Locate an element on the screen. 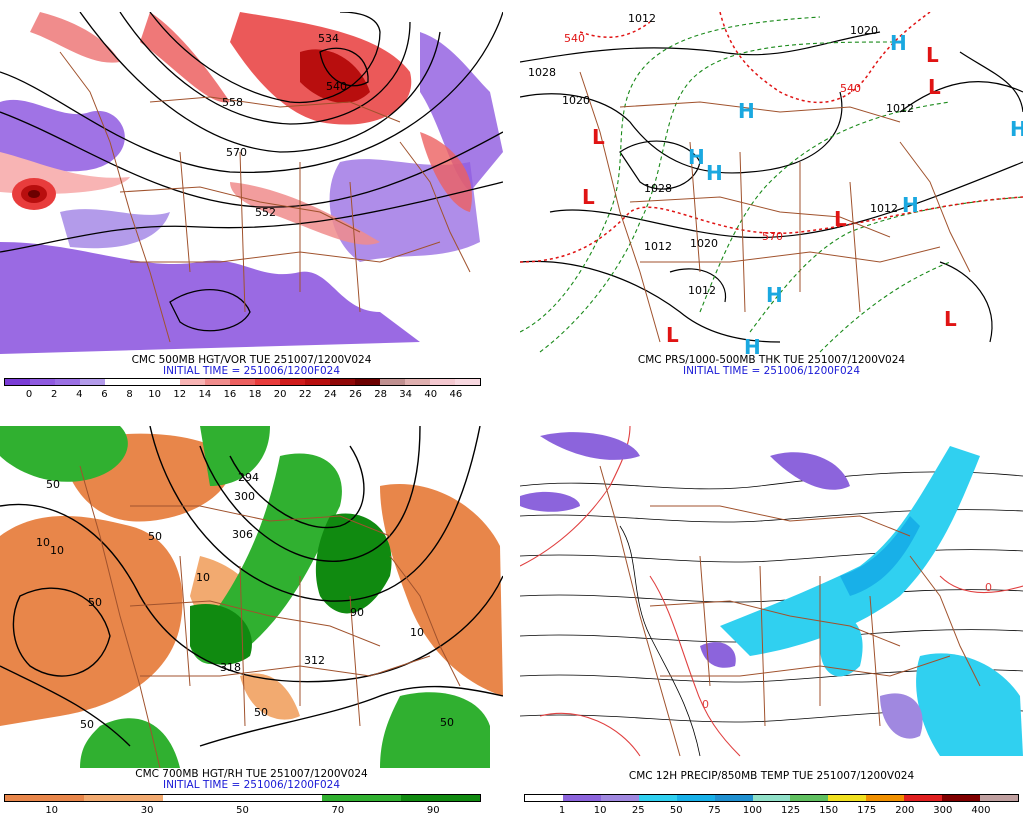 Image resolution: width=1024 pixels, height=819 pixels. colorbar-vorticity is located at coordinates (242, 382).